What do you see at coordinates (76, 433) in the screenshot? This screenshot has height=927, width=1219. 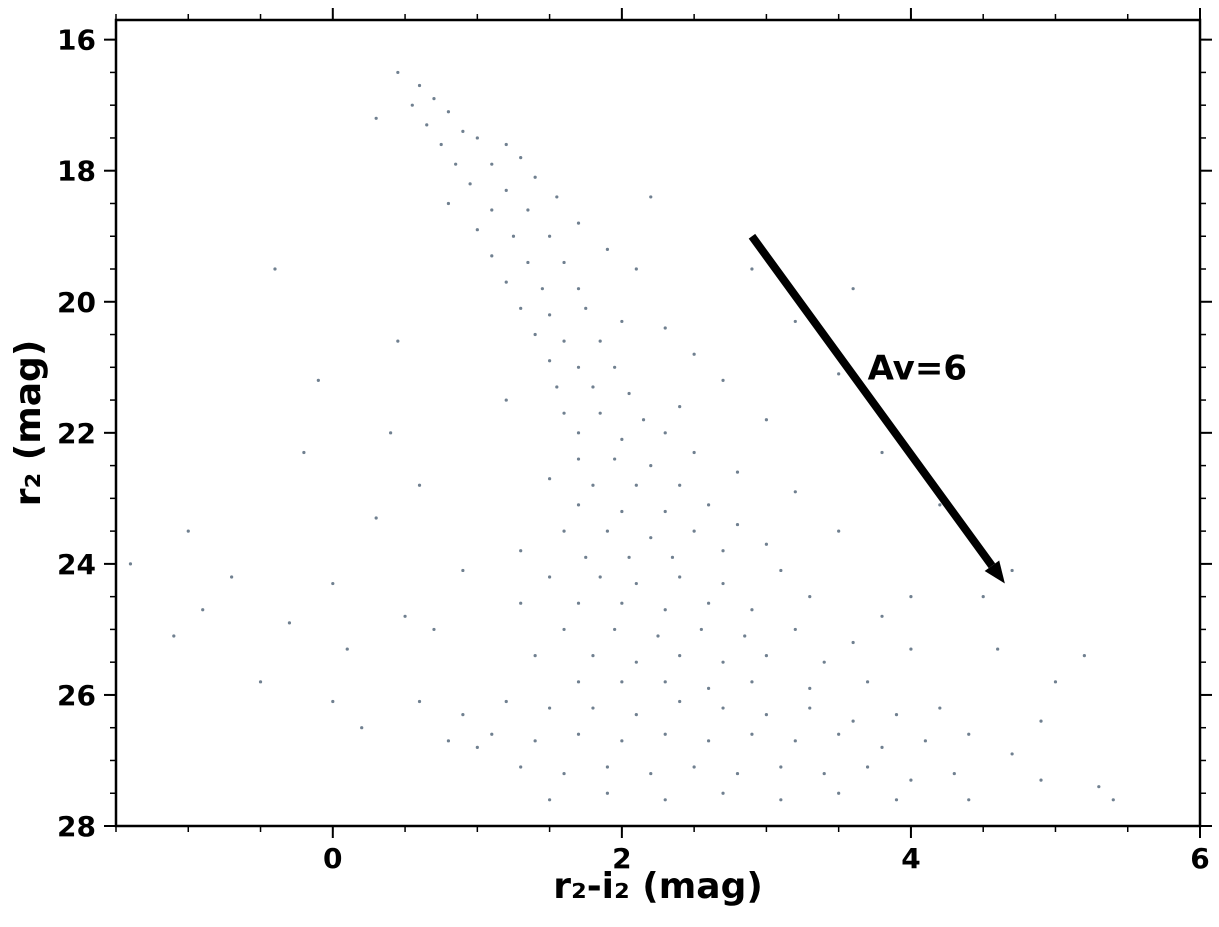 I see `y-tick-label: 22` at bounding box center [76, 433].